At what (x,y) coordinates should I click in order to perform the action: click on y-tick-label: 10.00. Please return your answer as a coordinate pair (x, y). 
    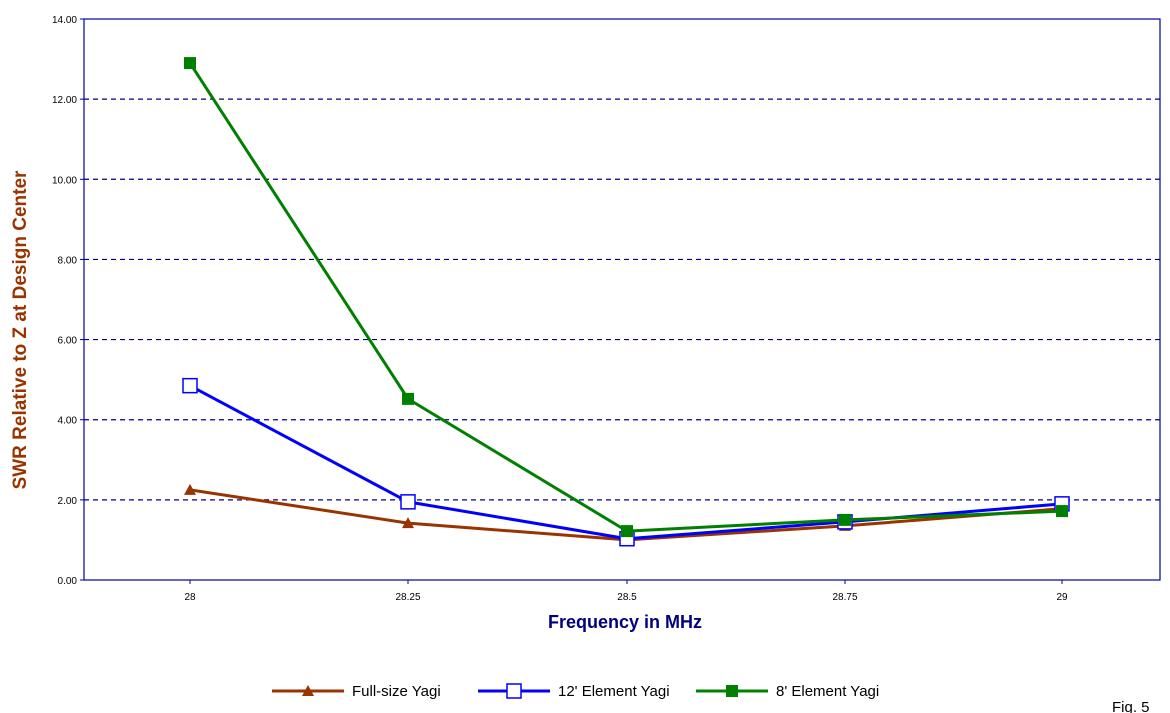
    Looking at the image, I should click on (64, 180).